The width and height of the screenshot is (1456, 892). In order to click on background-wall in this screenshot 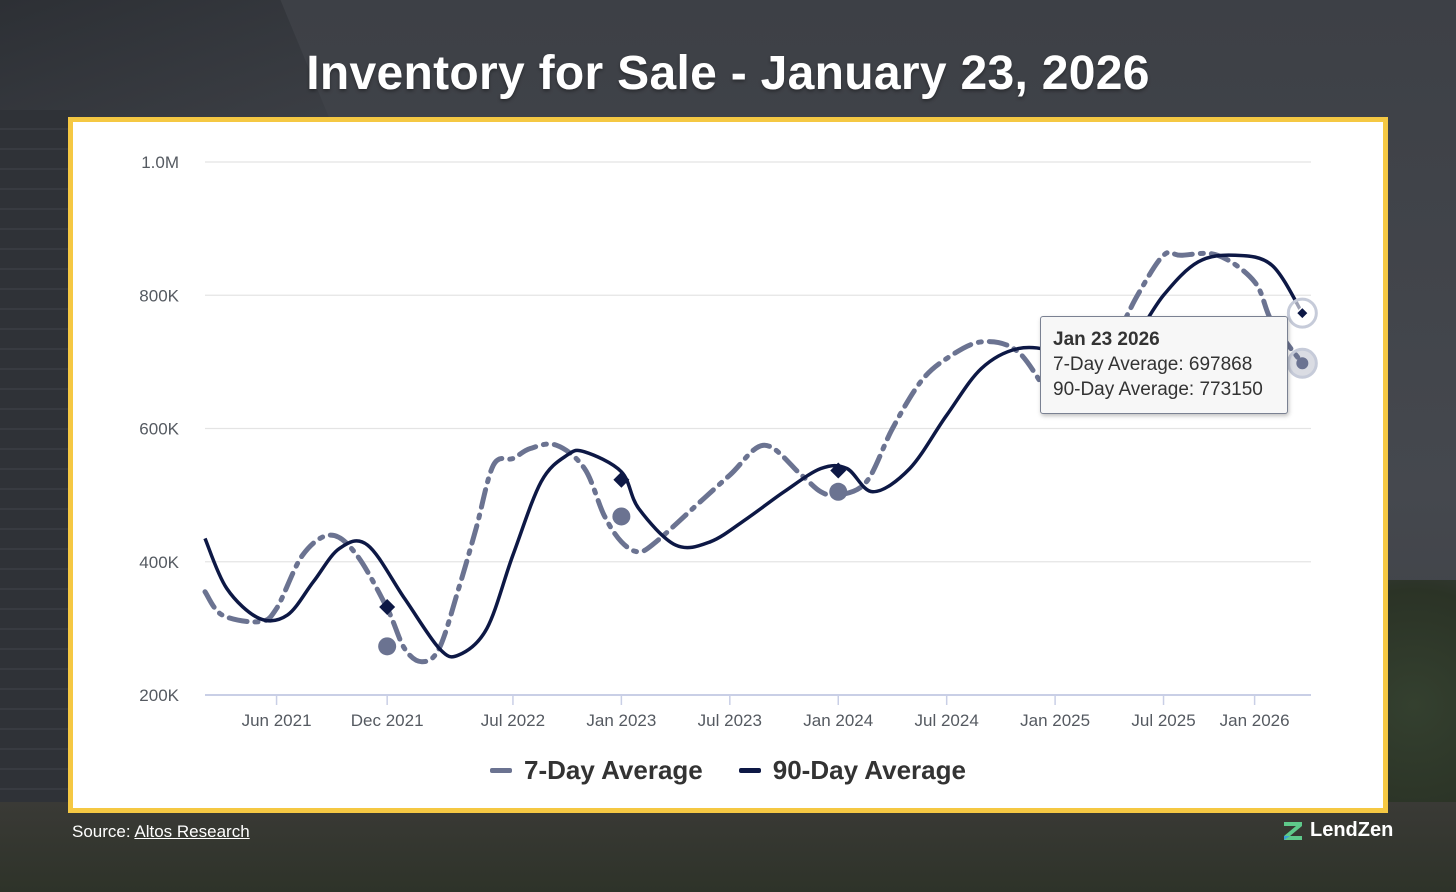, I will do `click(35, 501)`.